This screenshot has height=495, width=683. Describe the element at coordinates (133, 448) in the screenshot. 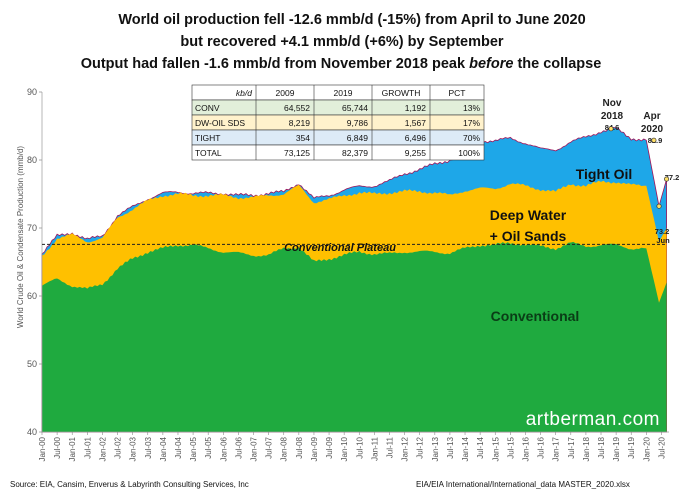

I see `x-tick-label: Jan-03` at that location.